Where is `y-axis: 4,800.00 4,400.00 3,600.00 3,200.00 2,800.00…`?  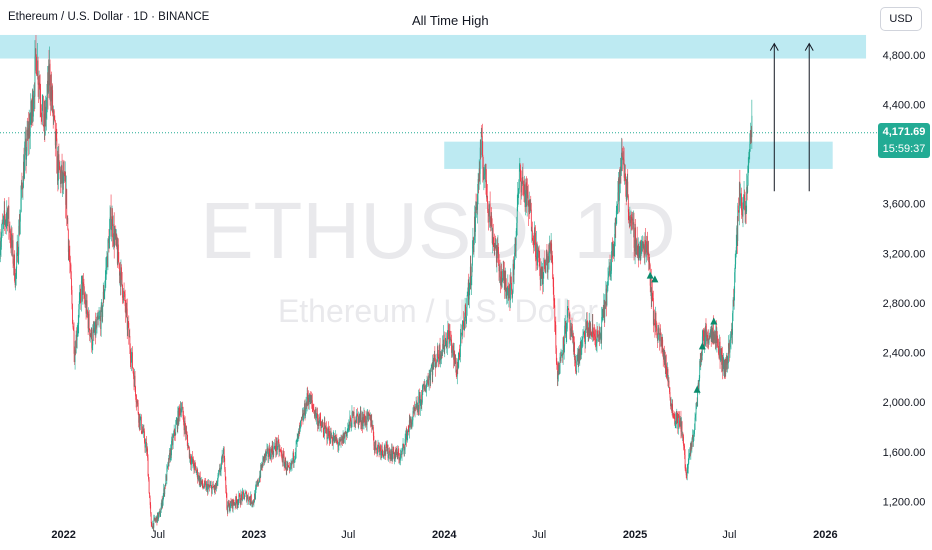 y-axis: 4,800.00 4,400.00 3,600.00 3,200.00 2,800.00… is located at coordinates (904, 275).